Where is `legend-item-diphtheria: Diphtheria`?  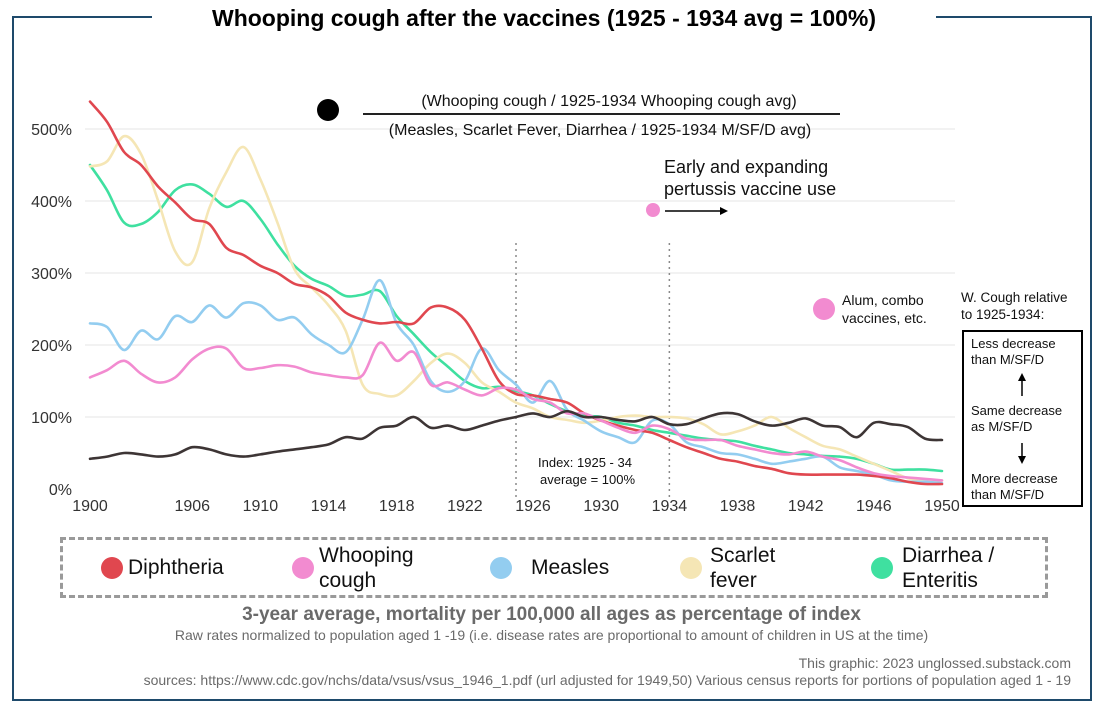 legend-item-diphtheria: Diphtheria is located at coordinates (162, 567).